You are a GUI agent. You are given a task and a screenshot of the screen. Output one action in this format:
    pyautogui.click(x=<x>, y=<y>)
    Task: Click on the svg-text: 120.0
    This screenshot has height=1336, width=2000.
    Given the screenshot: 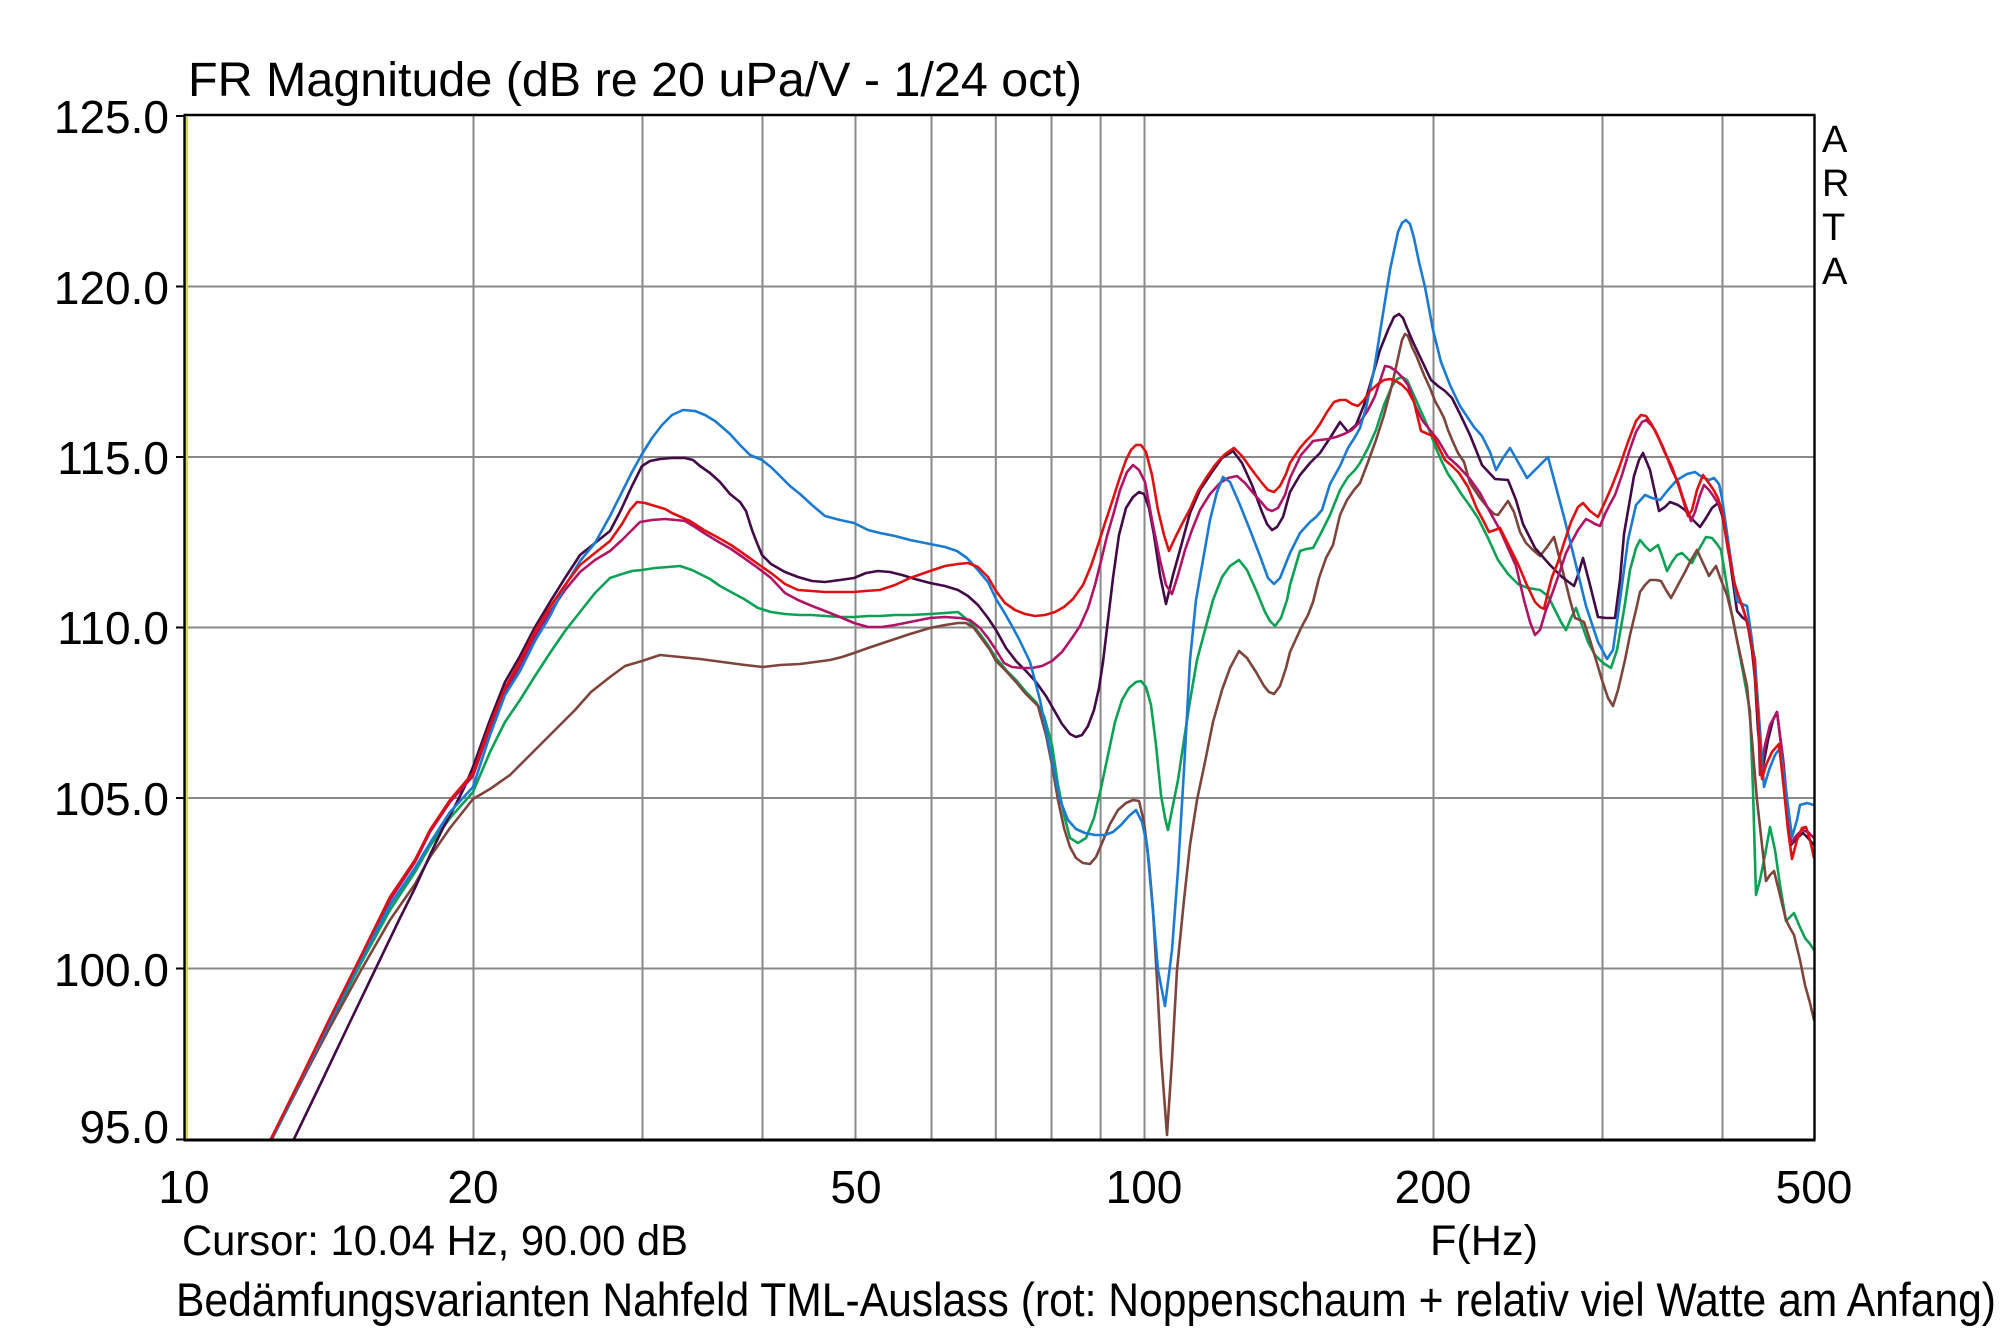 What is the action you would take?
    pyautogui.click(x=111, y=288)
    